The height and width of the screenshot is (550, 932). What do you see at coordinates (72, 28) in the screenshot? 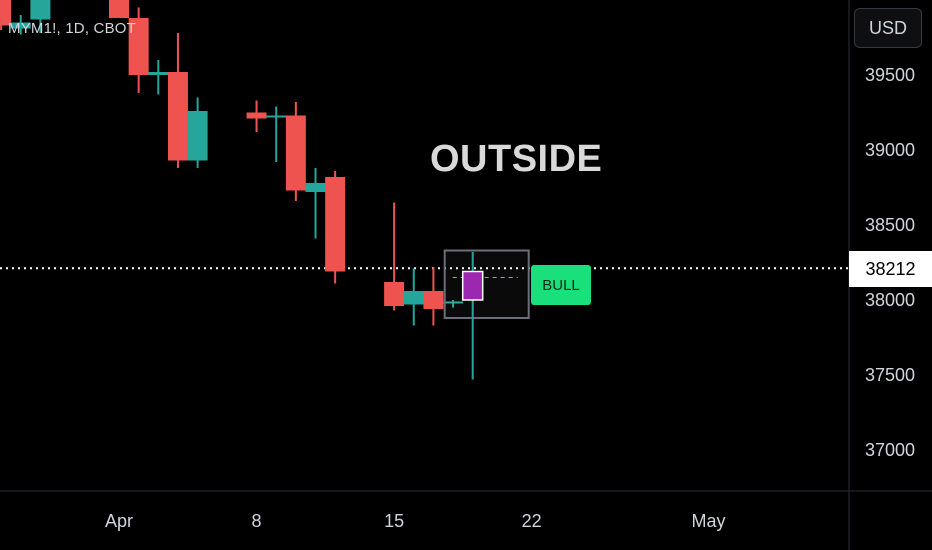
I see `symbol-label: MYM1!, 1D, CBOT` at bounding box center [72, 28].